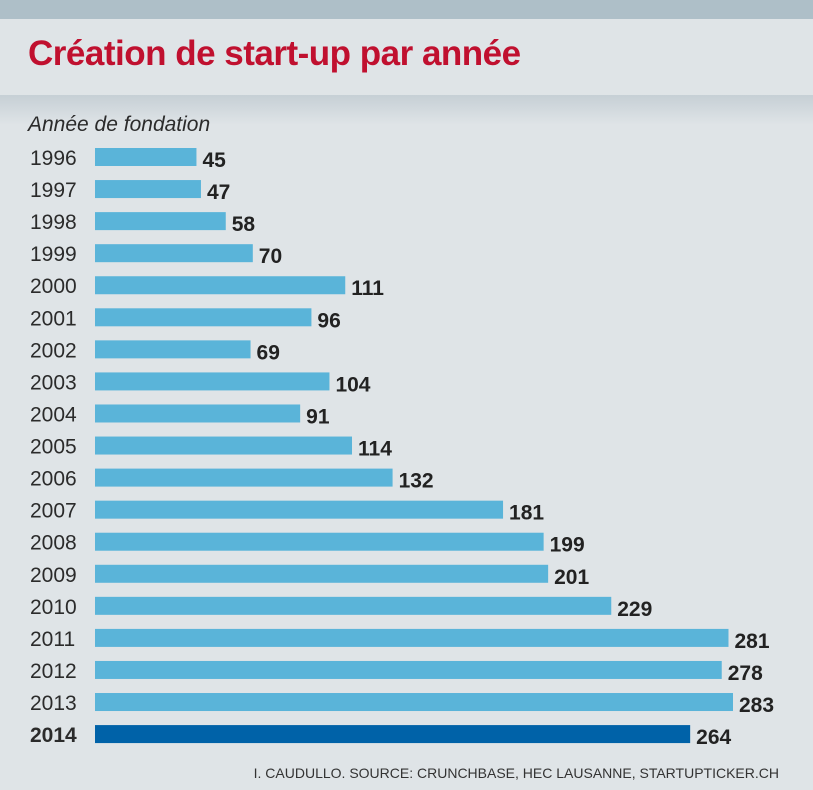  Describe the element at coordinates (220, 285) in the screenshot. I see `bar-2000` at that location.